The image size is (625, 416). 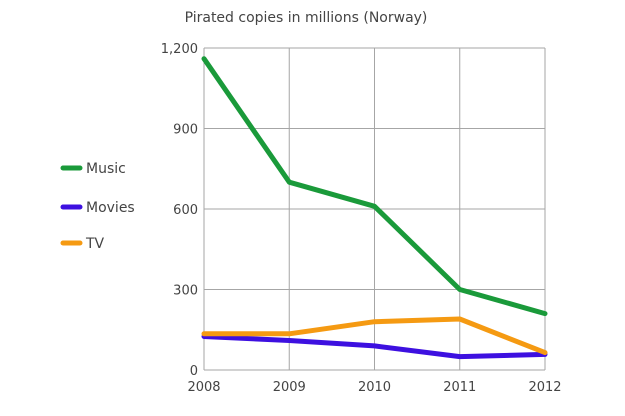 I want to click on y-tick-label: 1,200, so click(x=179, y=49).